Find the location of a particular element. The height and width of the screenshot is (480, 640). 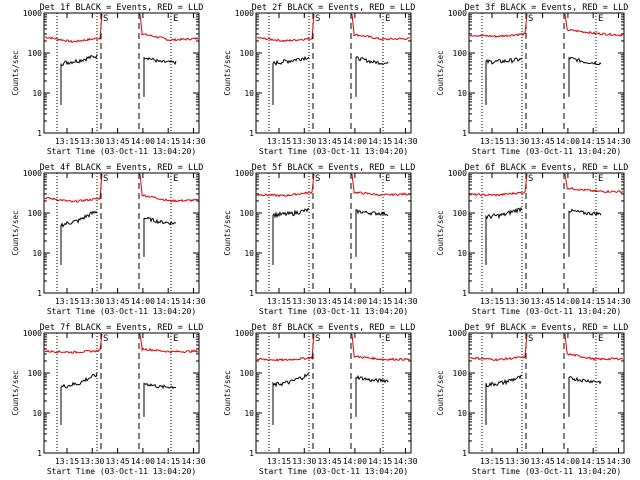

panel-title: Det 4f BLACK = Events, RED = LLD is located at coordinates (122, 168).